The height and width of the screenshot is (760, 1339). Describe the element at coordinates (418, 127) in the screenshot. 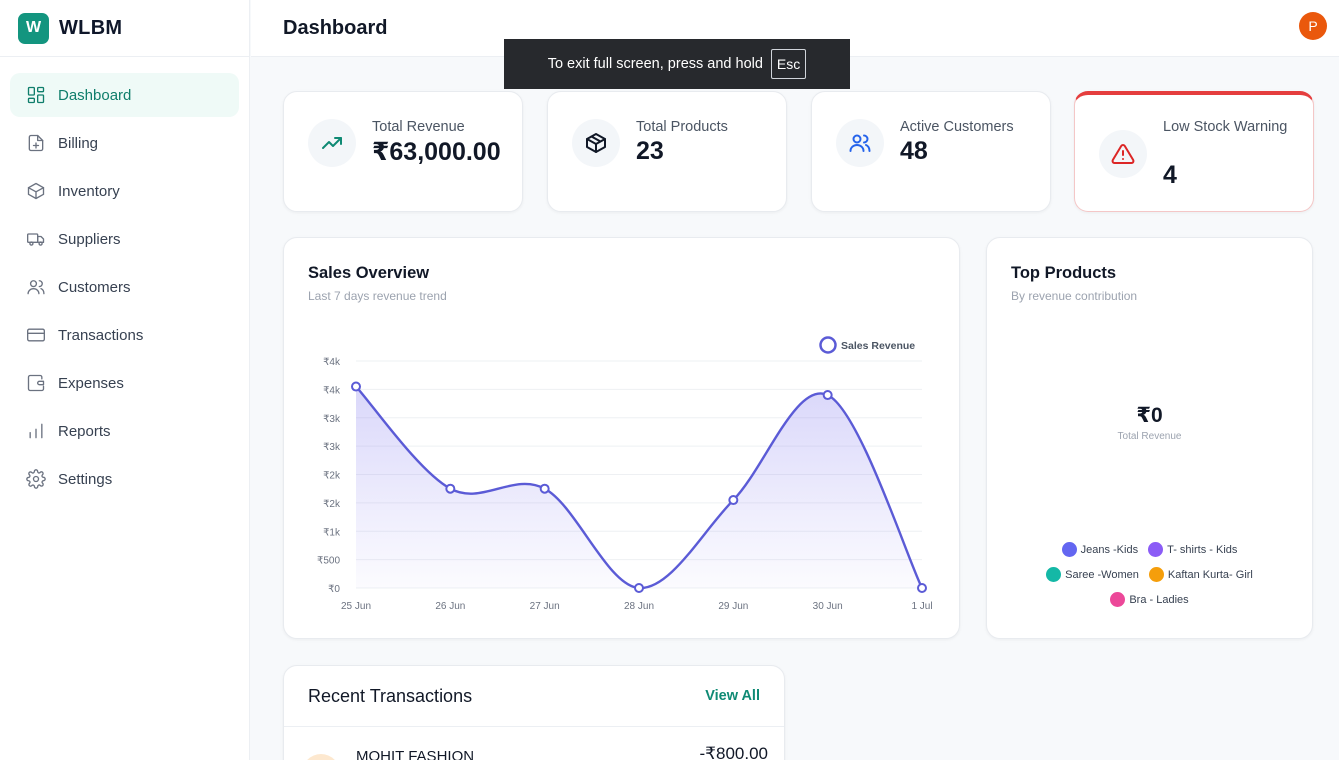

I see `stat-label: Total Revenue` at that location.